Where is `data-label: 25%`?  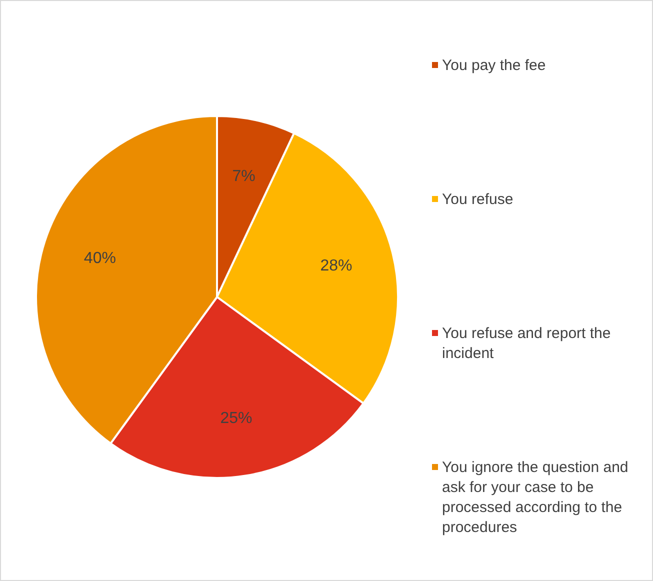
data-label: 25% is located at coordinates (236, 418).